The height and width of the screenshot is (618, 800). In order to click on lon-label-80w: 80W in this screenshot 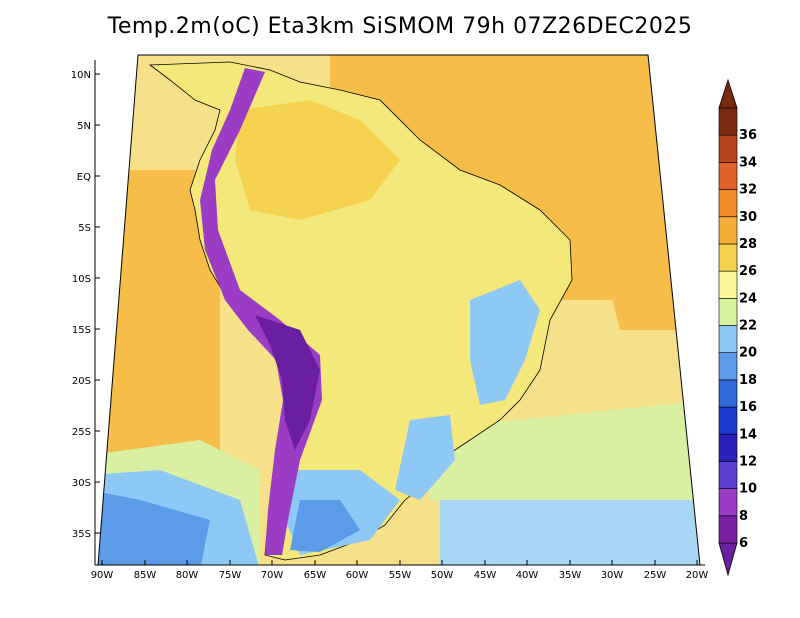, I will do `click(187, 575)`.